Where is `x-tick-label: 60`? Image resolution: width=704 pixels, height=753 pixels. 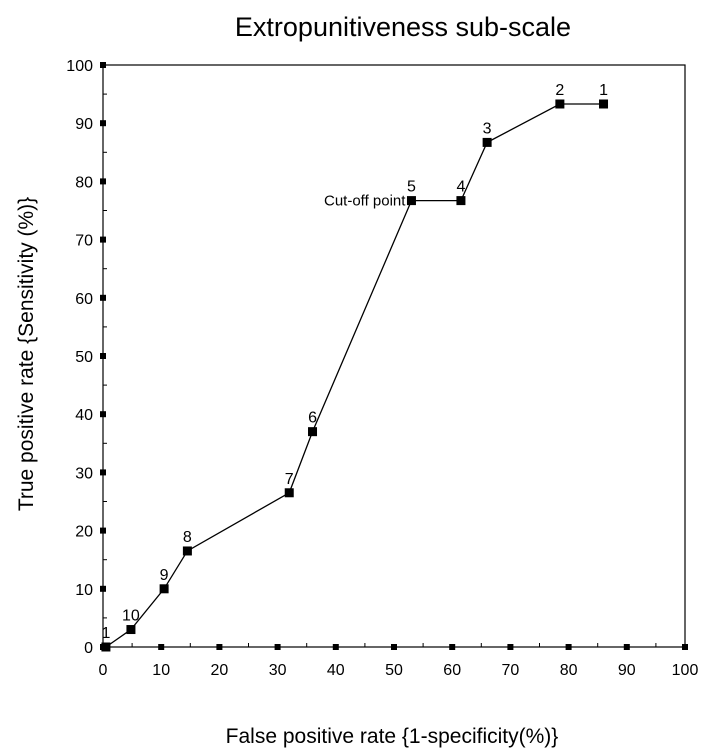 x-tick-label: 60 is located at coordinates (452, 670).